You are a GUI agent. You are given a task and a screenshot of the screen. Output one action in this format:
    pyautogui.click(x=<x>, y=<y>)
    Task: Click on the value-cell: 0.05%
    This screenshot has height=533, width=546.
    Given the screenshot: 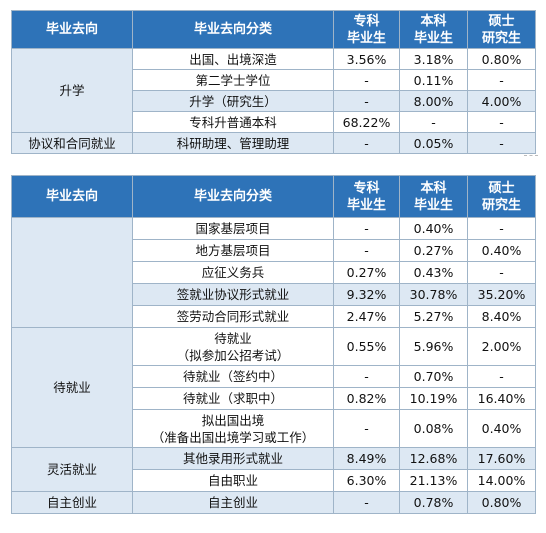 What is the action you would take?
    pyautogui.click(x=433, y=143)
    